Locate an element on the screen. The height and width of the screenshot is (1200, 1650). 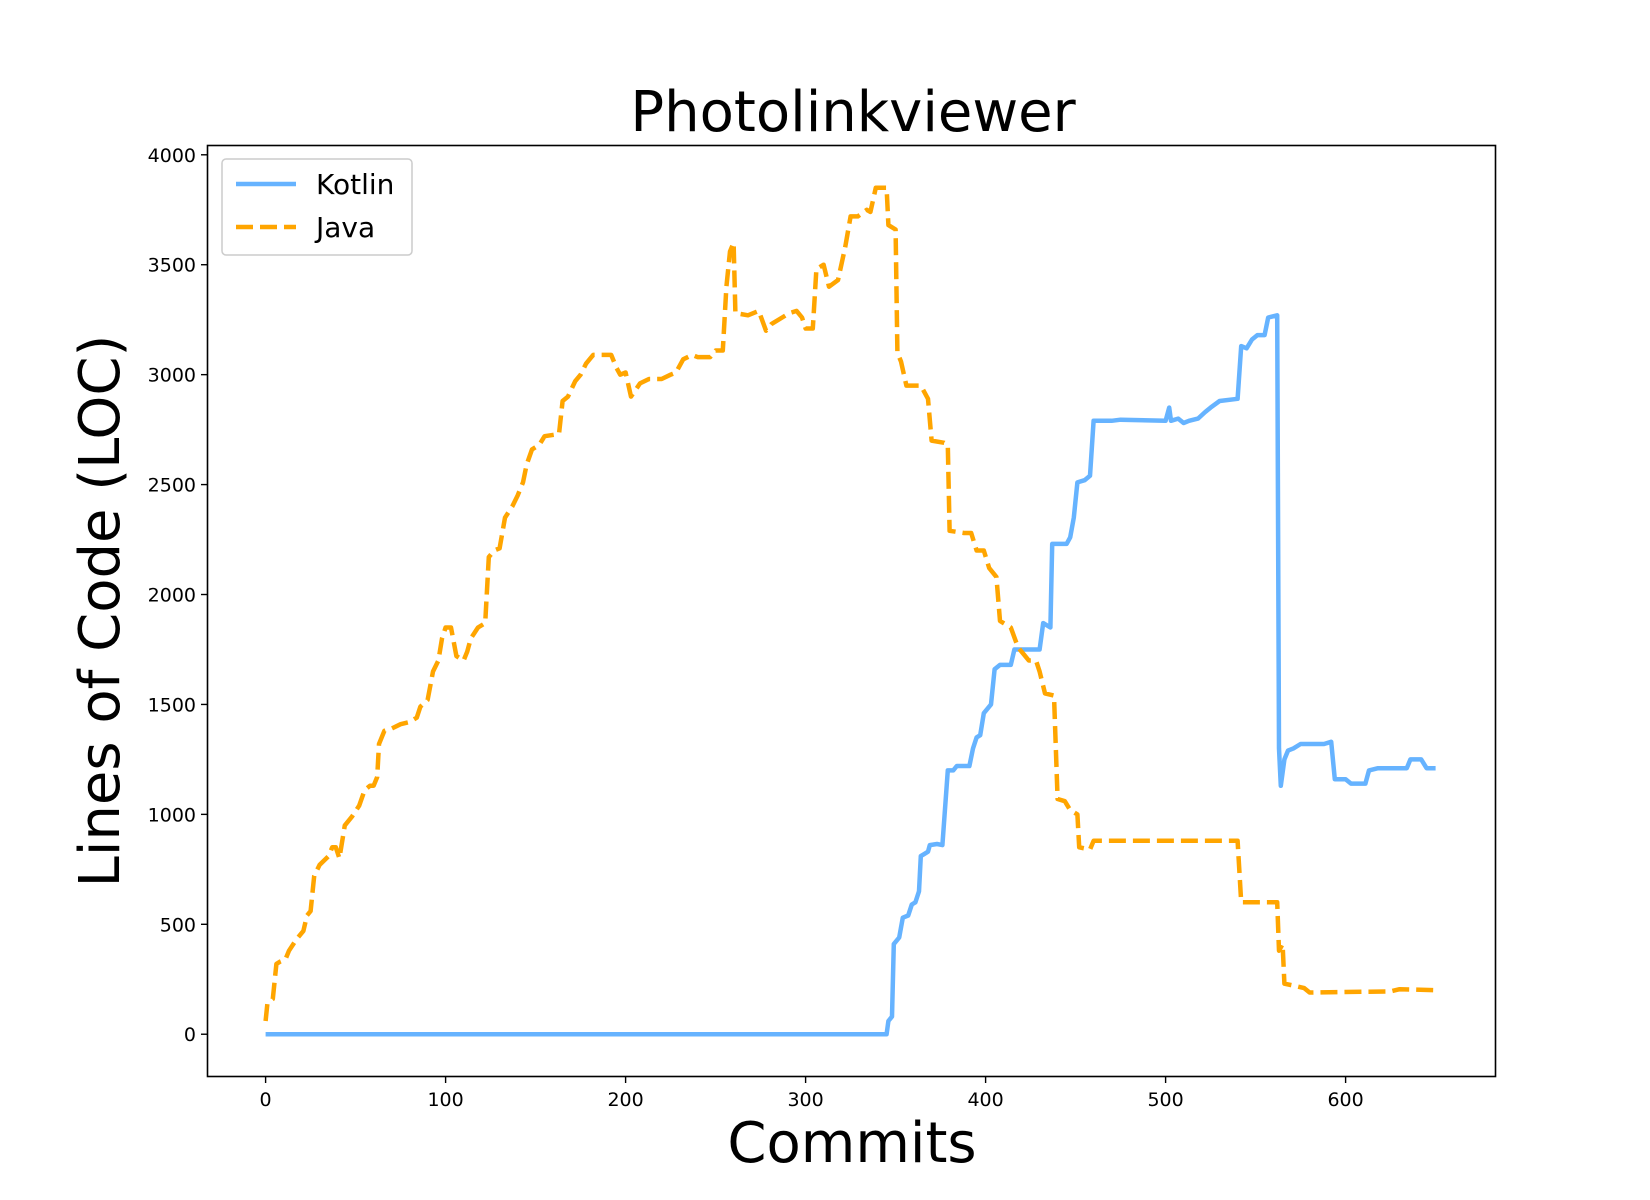
y-tick-label: 1000 is located at coordinates (172, 815).